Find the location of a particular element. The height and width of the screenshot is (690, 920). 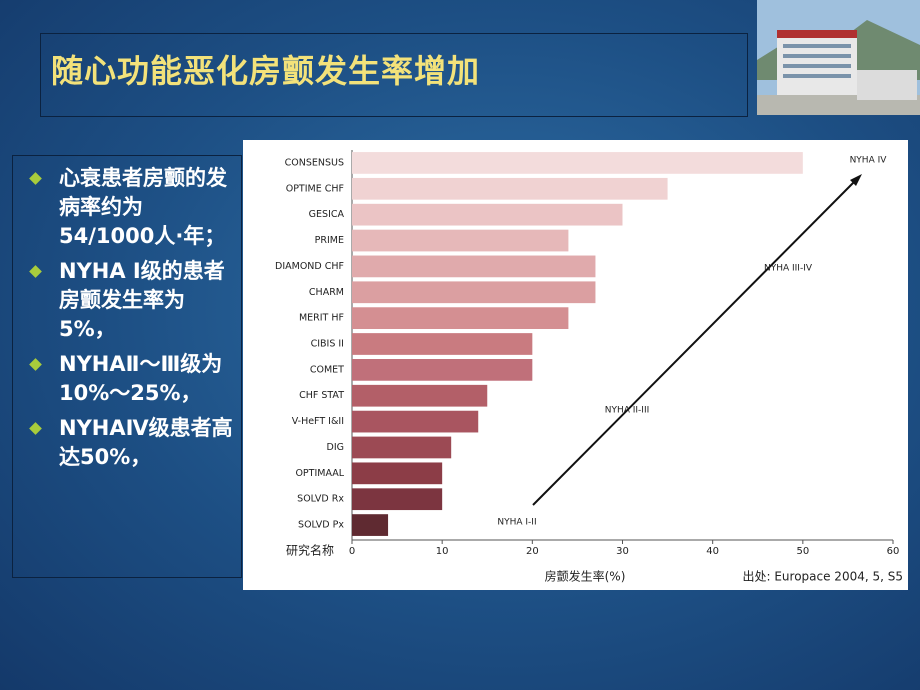

bullet: NYHA Ⅰ级的患者房颤发生率为5%， is located at coordinates (133, 300).